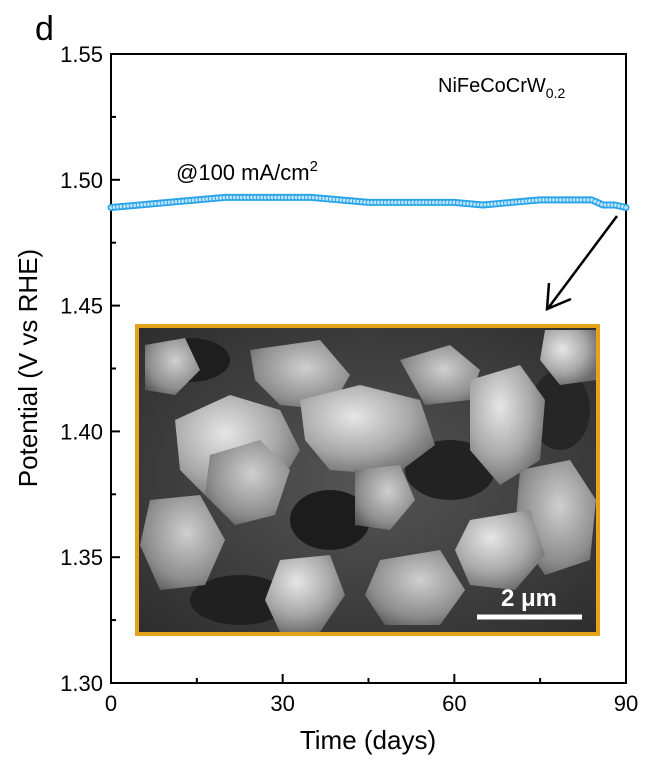 This screenshot has height=768, width=649. Describe the element at coordinates (81, 683) in the screenshot. I see `y-tick-label: 1.30` at that location.